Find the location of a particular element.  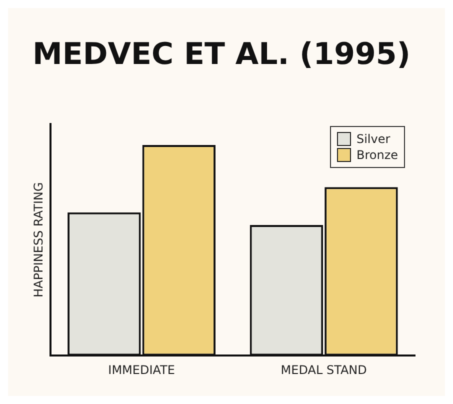

legend-label: Bronze is located at coordinates (377, 155).